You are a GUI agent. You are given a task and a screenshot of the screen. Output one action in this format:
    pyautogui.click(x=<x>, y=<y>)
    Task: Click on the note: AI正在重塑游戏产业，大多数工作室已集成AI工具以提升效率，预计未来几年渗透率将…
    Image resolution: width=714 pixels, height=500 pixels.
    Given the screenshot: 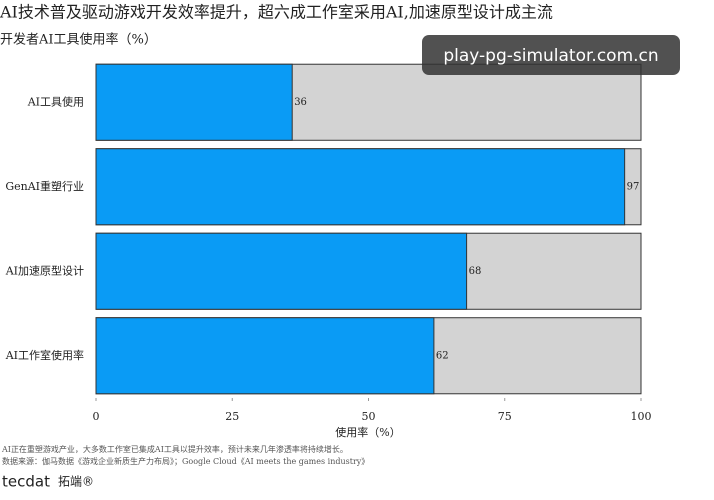 What is the action you would take?
    pyautogui.click(x=174, y=449)
    